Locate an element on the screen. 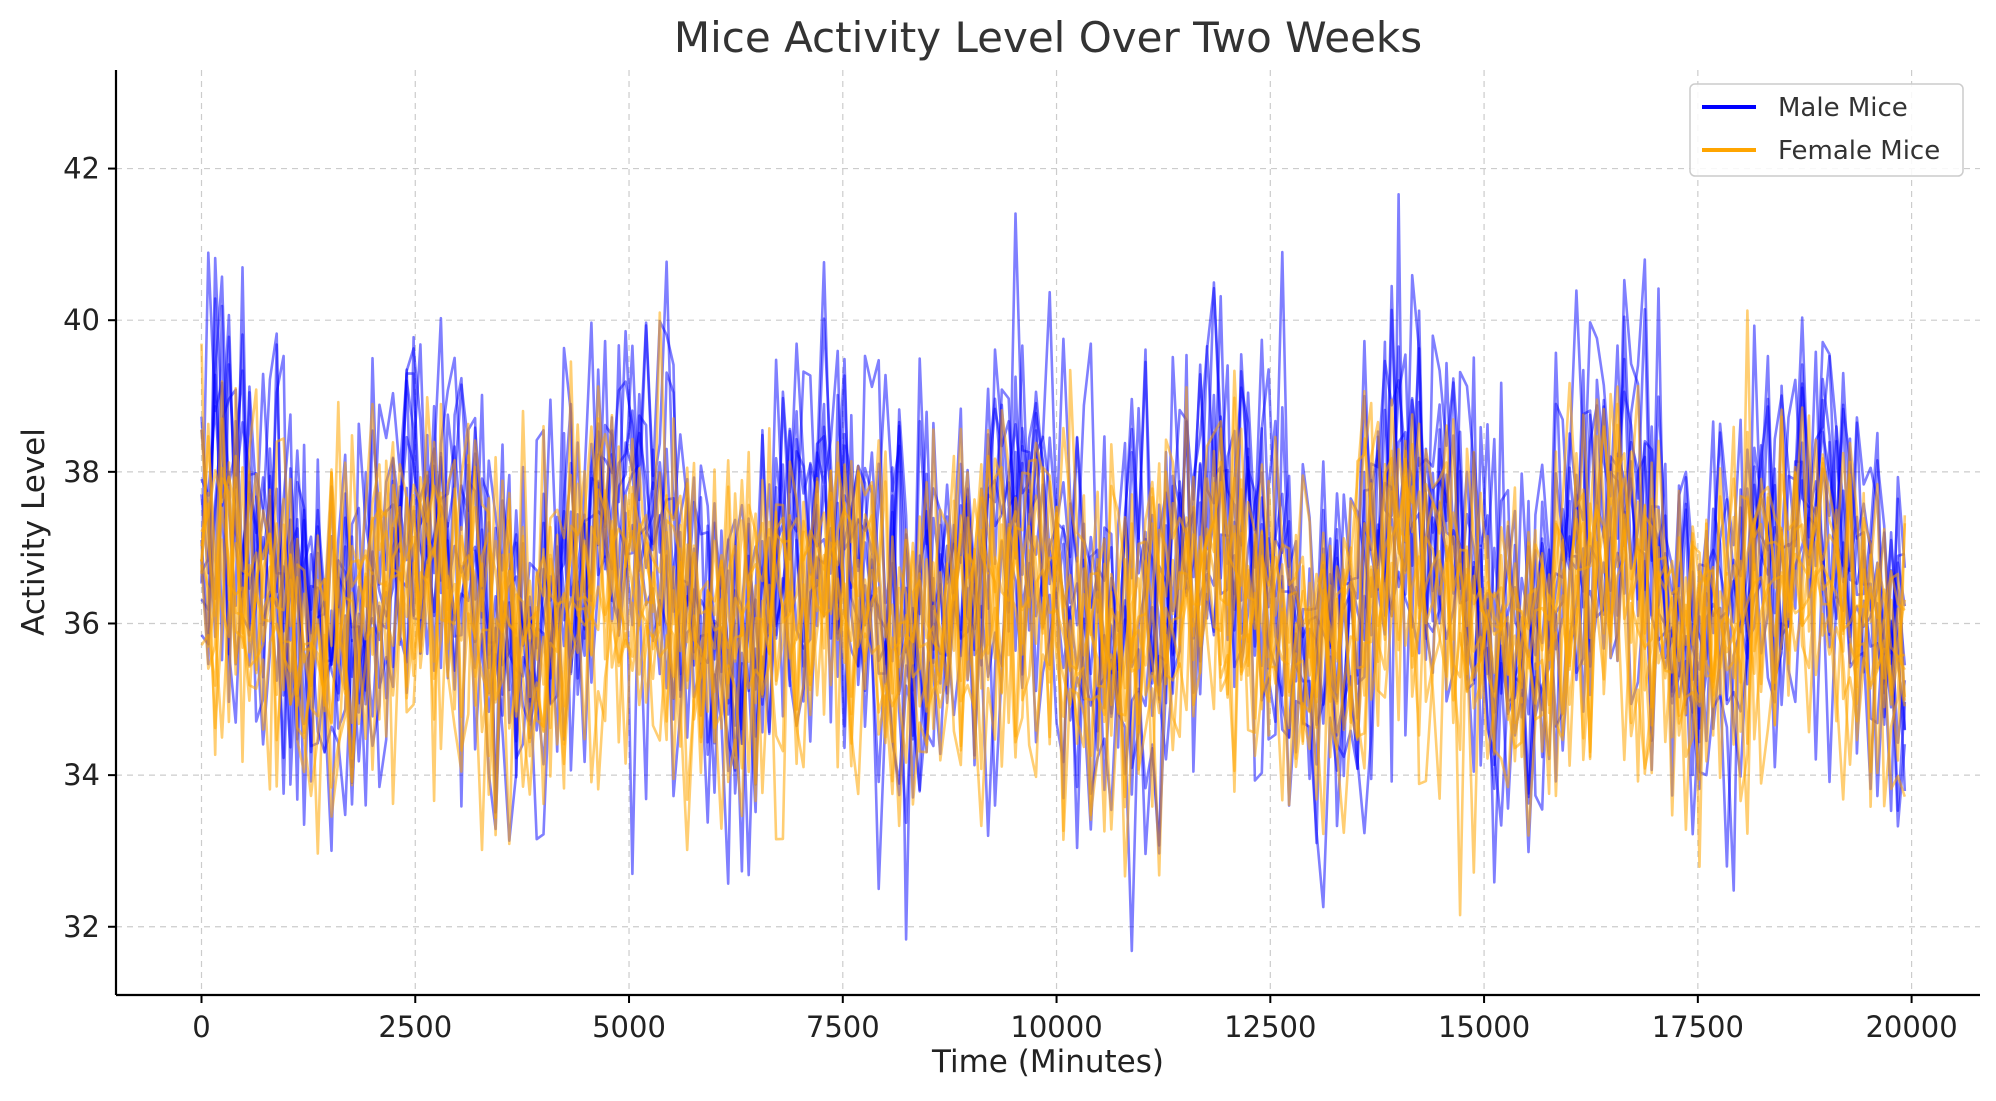 This screenshot has height=1101, width=1996. x-tick-label: 20000 is located at coordinates (1911, 1027).